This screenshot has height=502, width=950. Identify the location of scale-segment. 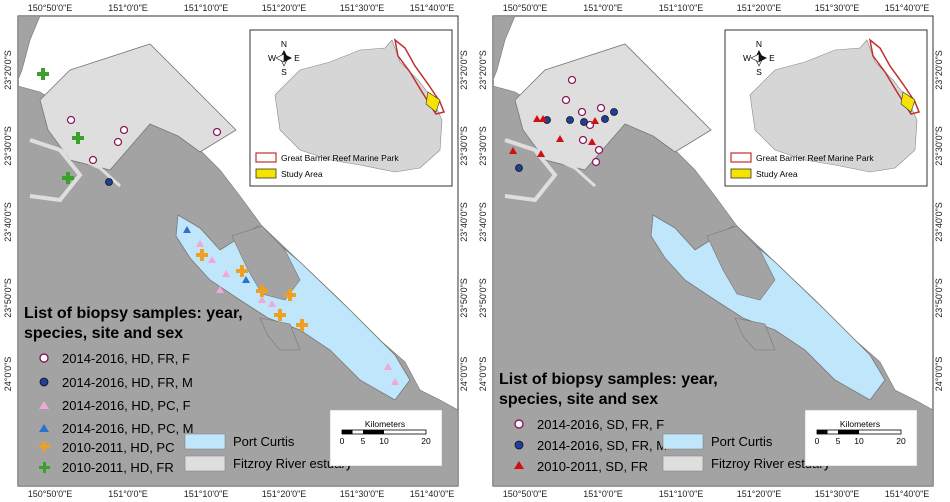
(848, 432).